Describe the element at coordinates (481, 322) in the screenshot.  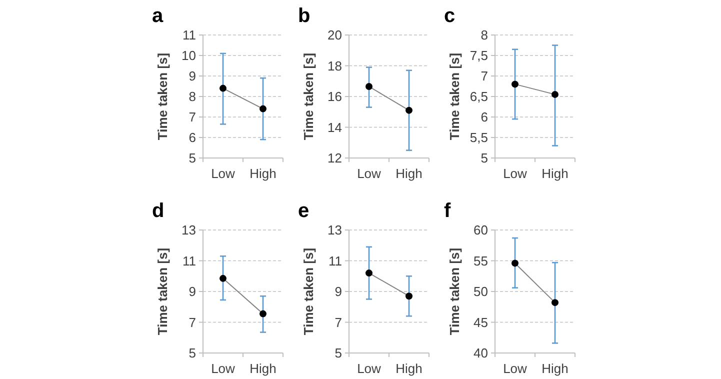
I see `y-tick-label: 45` at that location.